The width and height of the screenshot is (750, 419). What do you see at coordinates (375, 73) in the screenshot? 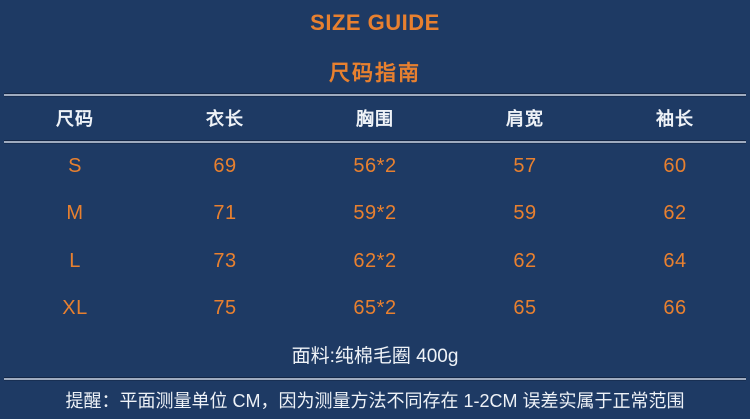
I see `title-chinese: 尺码指南` at bounding box center [375, 73].